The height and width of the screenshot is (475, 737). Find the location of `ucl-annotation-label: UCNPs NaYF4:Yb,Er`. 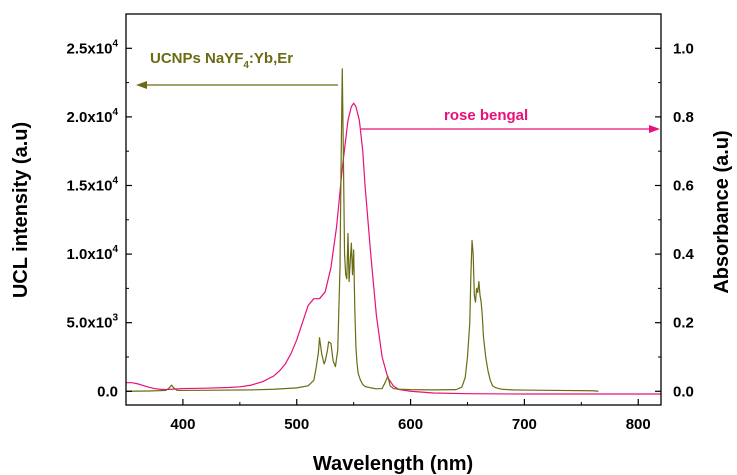

ucl-annotation-label: UCNPs NaYF4:Yb,Er is located at coordinates (221, 60).